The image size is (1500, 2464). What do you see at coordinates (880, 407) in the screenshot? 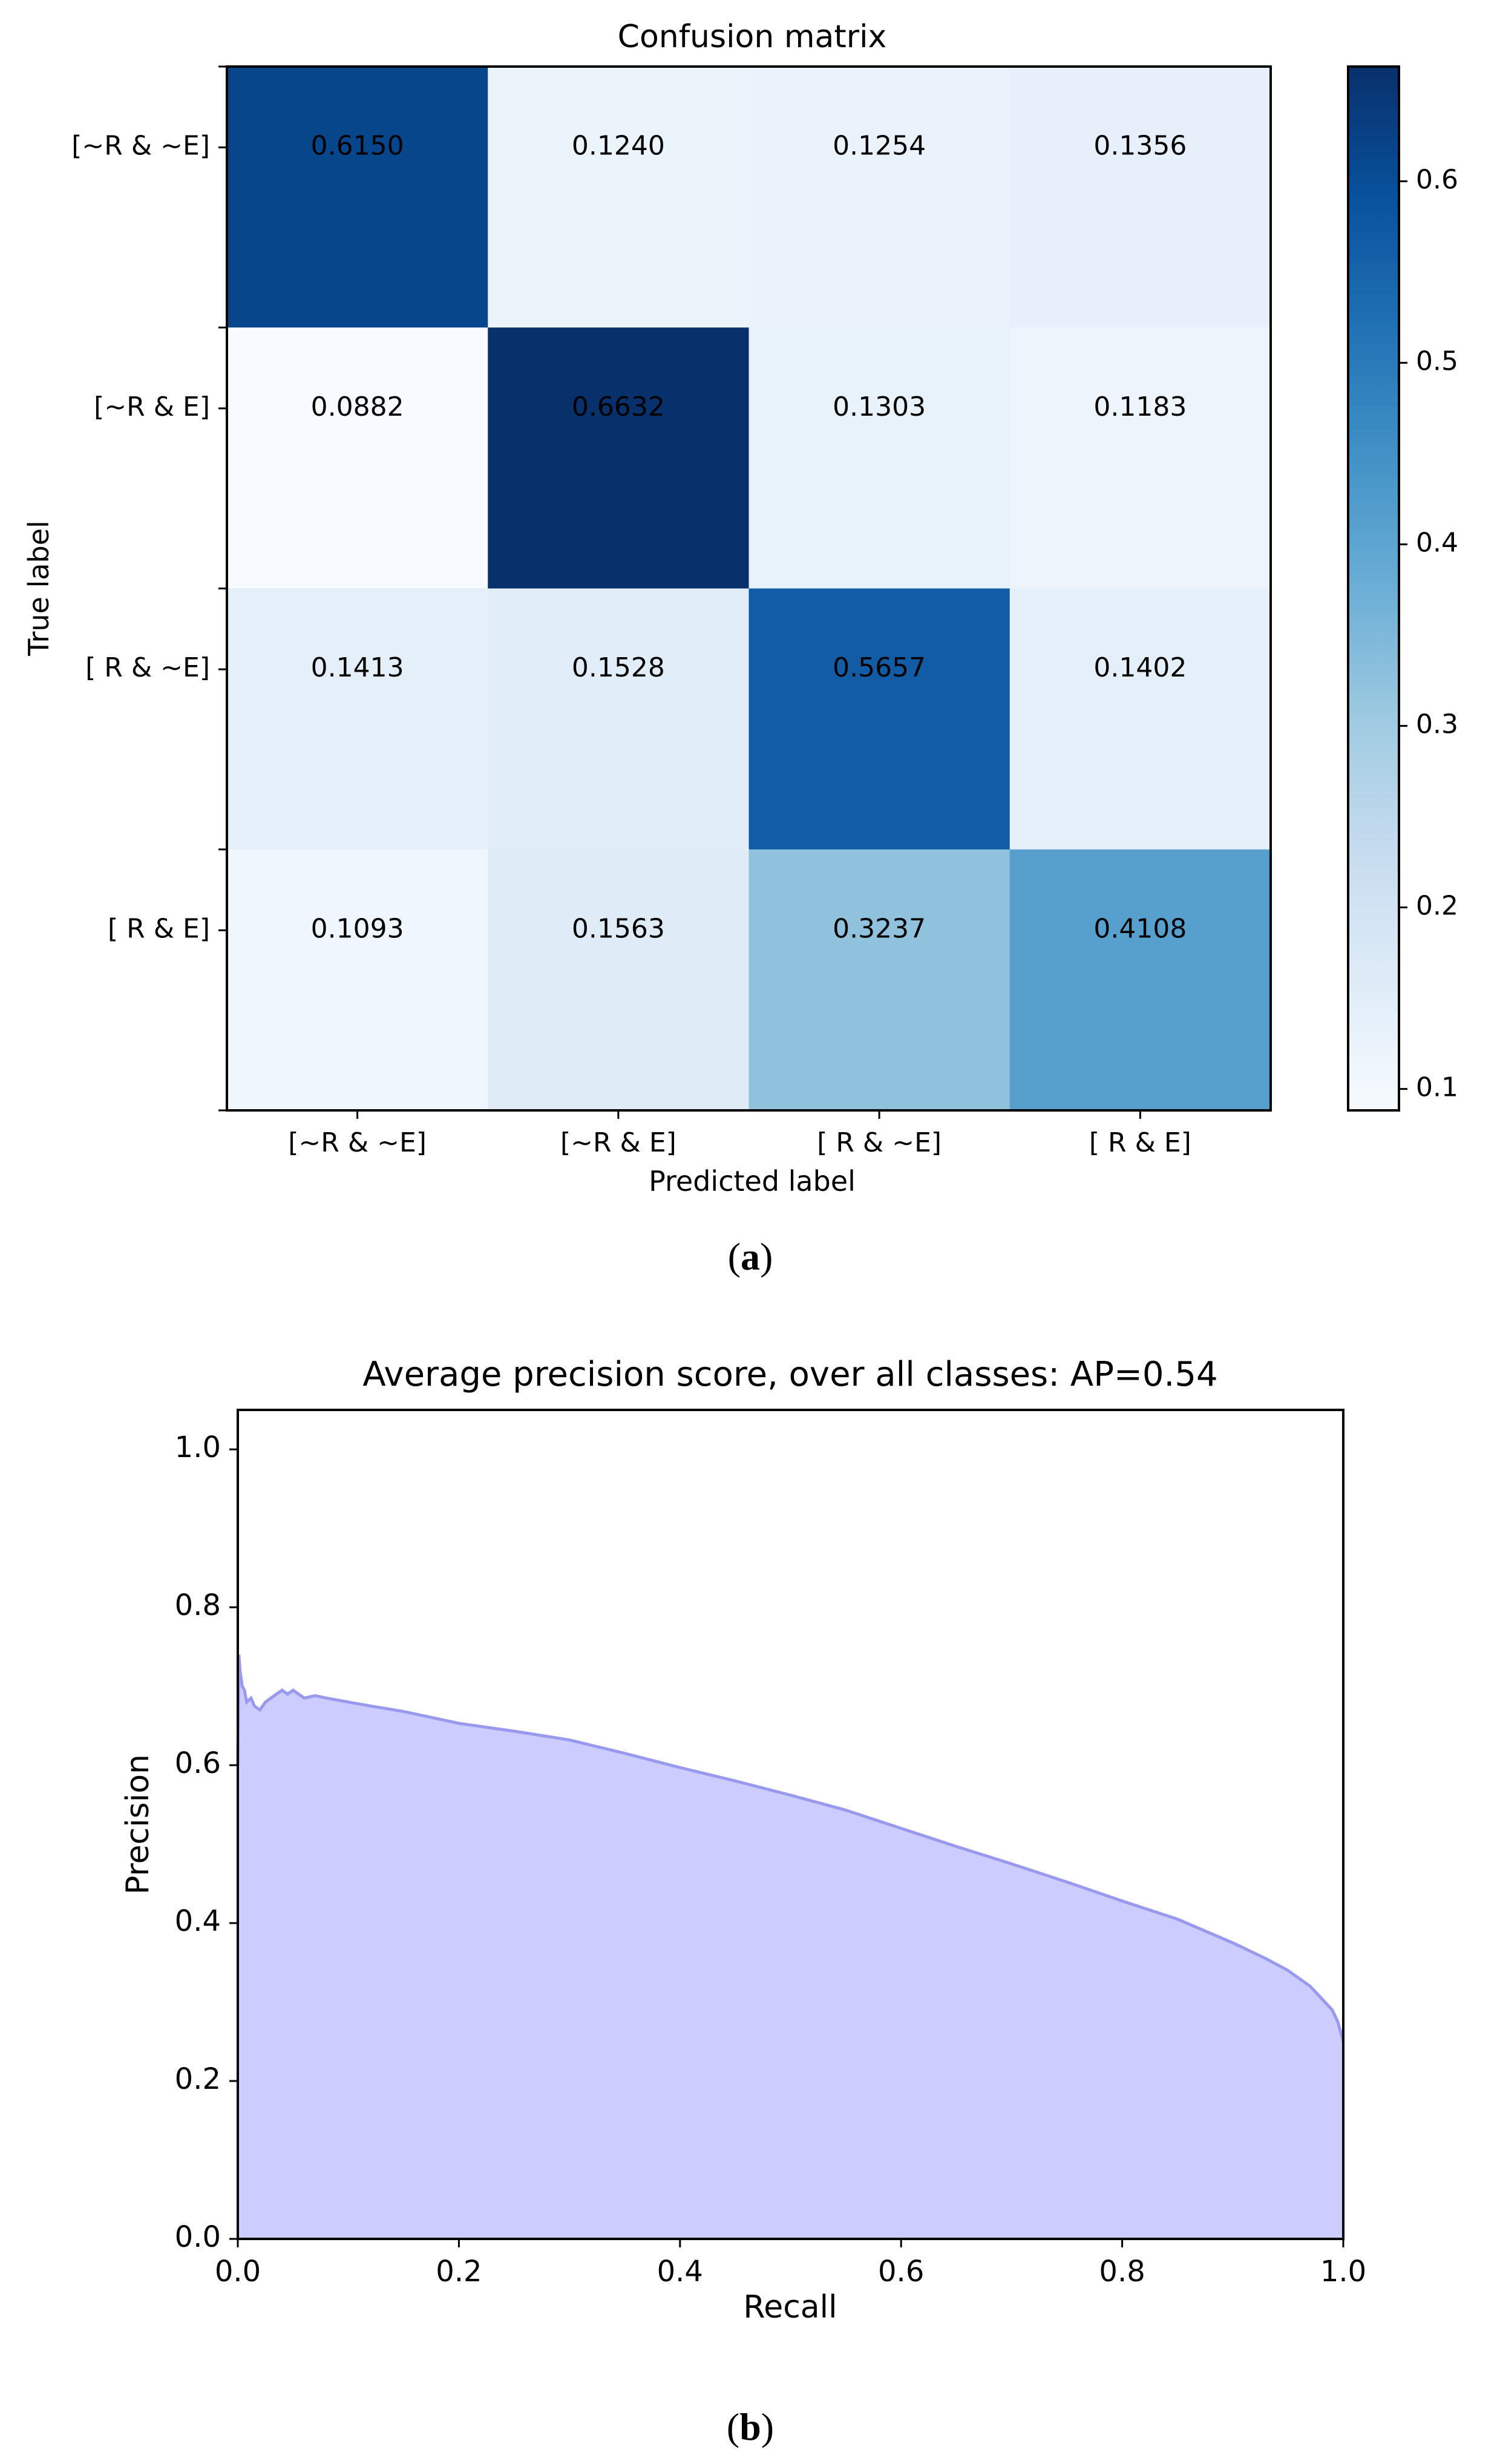
I see `cm-value-r1-c2: 0.1303` at bounding box center [880, 407].